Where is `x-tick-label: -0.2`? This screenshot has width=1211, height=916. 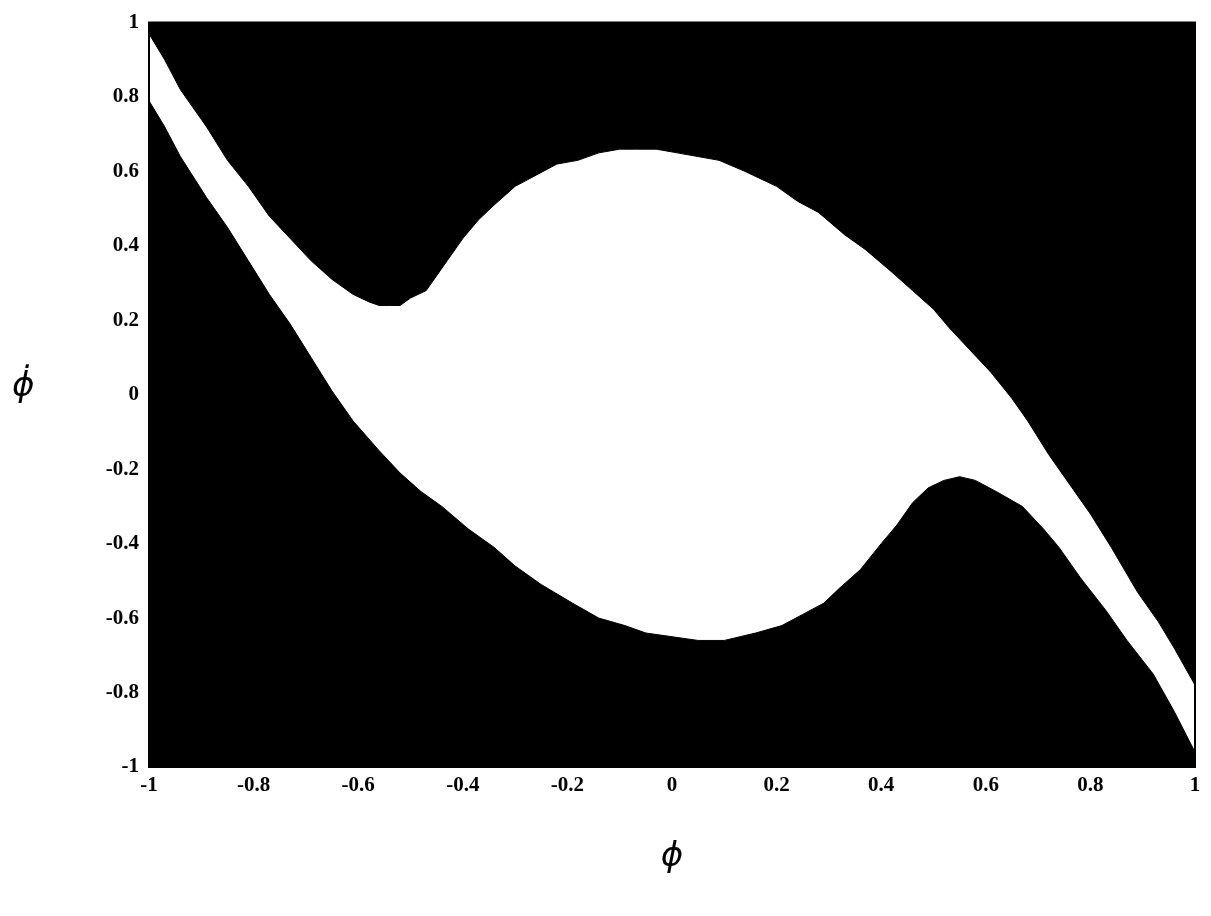
x-tick-label: -0.2 is located at coordinates (567, 784).